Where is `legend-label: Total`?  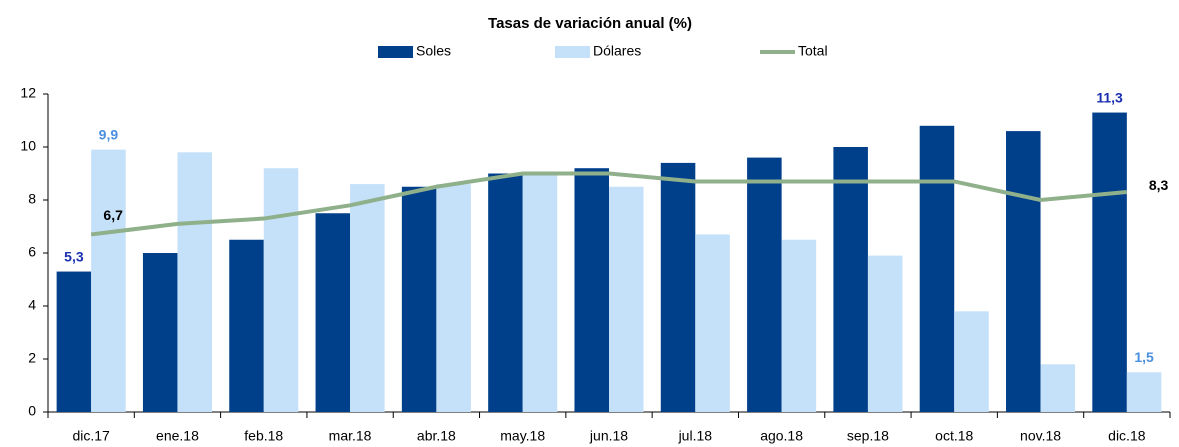 legend-label: Total is located at coordinates (813, 51).